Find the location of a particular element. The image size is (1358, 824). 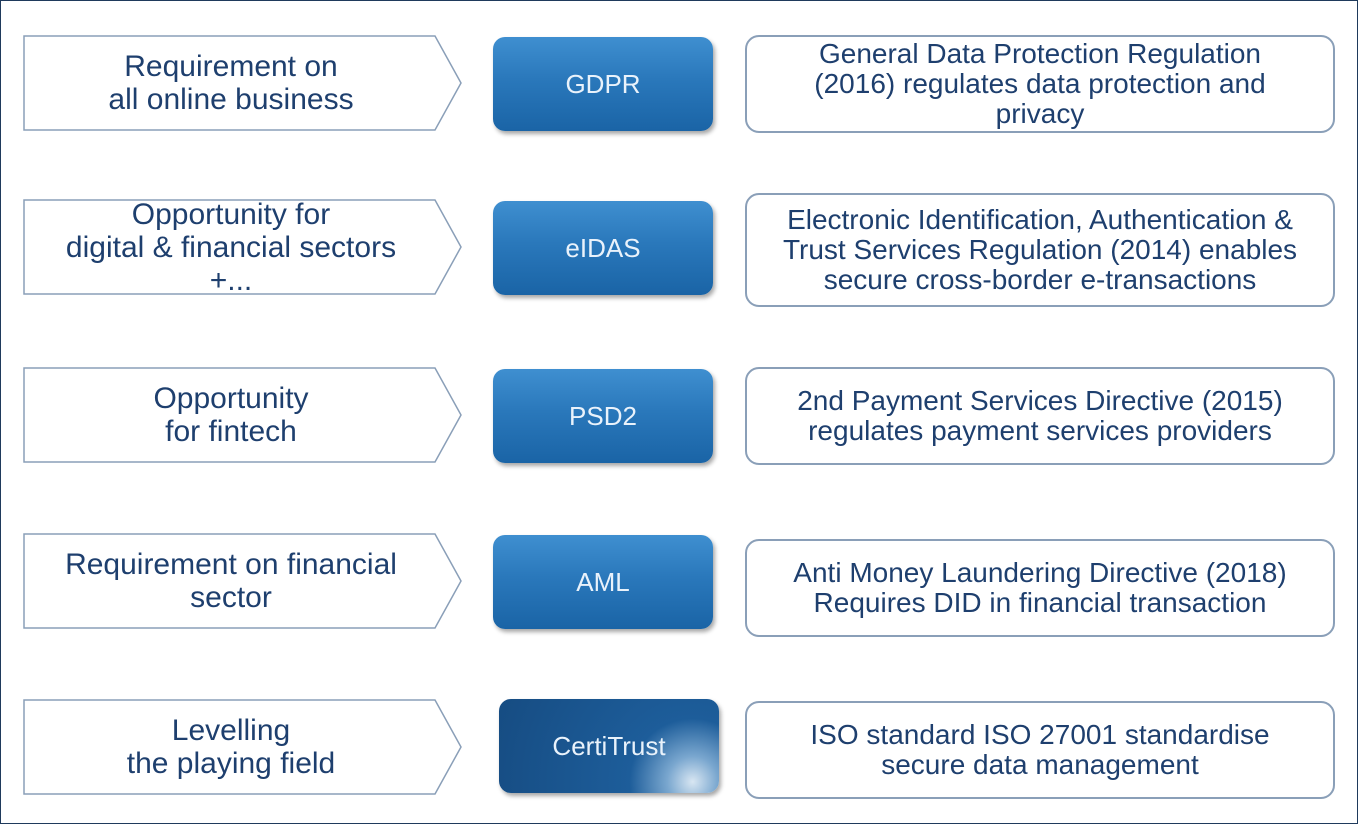

regulation-badge: CertiTrust is located at coordinates (609, 746).